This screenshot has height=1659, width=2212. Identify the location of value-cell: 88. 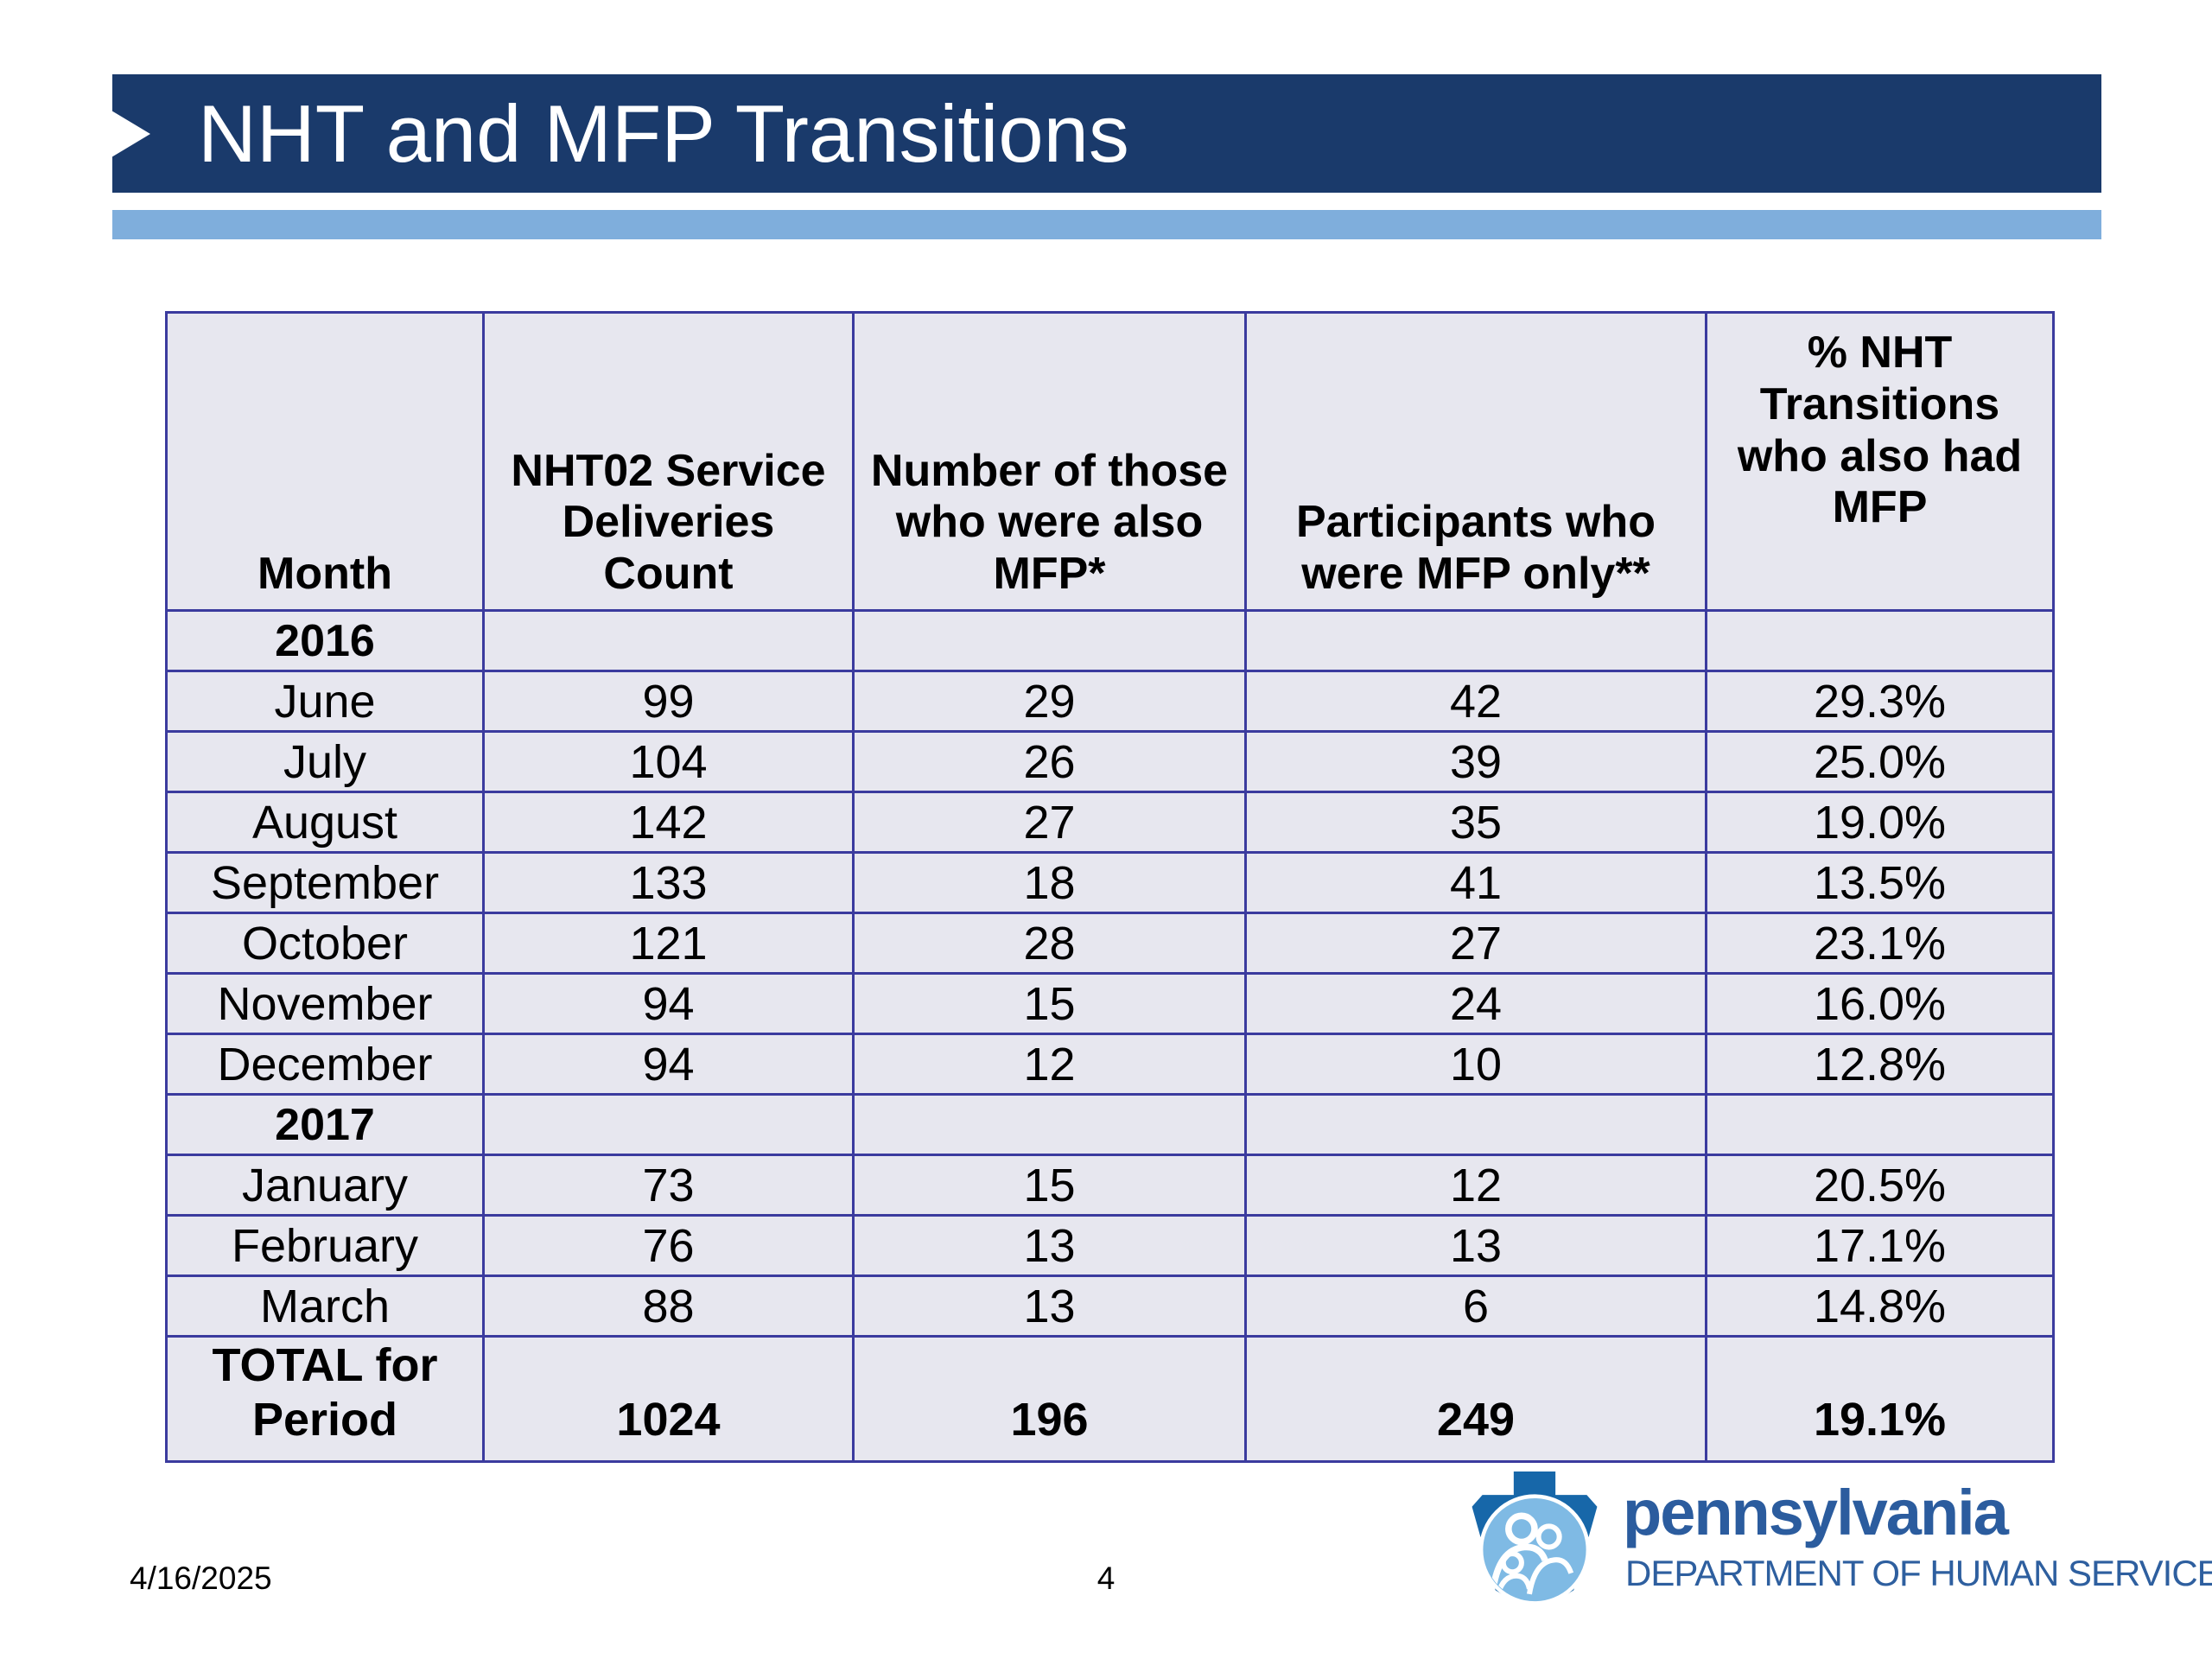
(668, 1306).